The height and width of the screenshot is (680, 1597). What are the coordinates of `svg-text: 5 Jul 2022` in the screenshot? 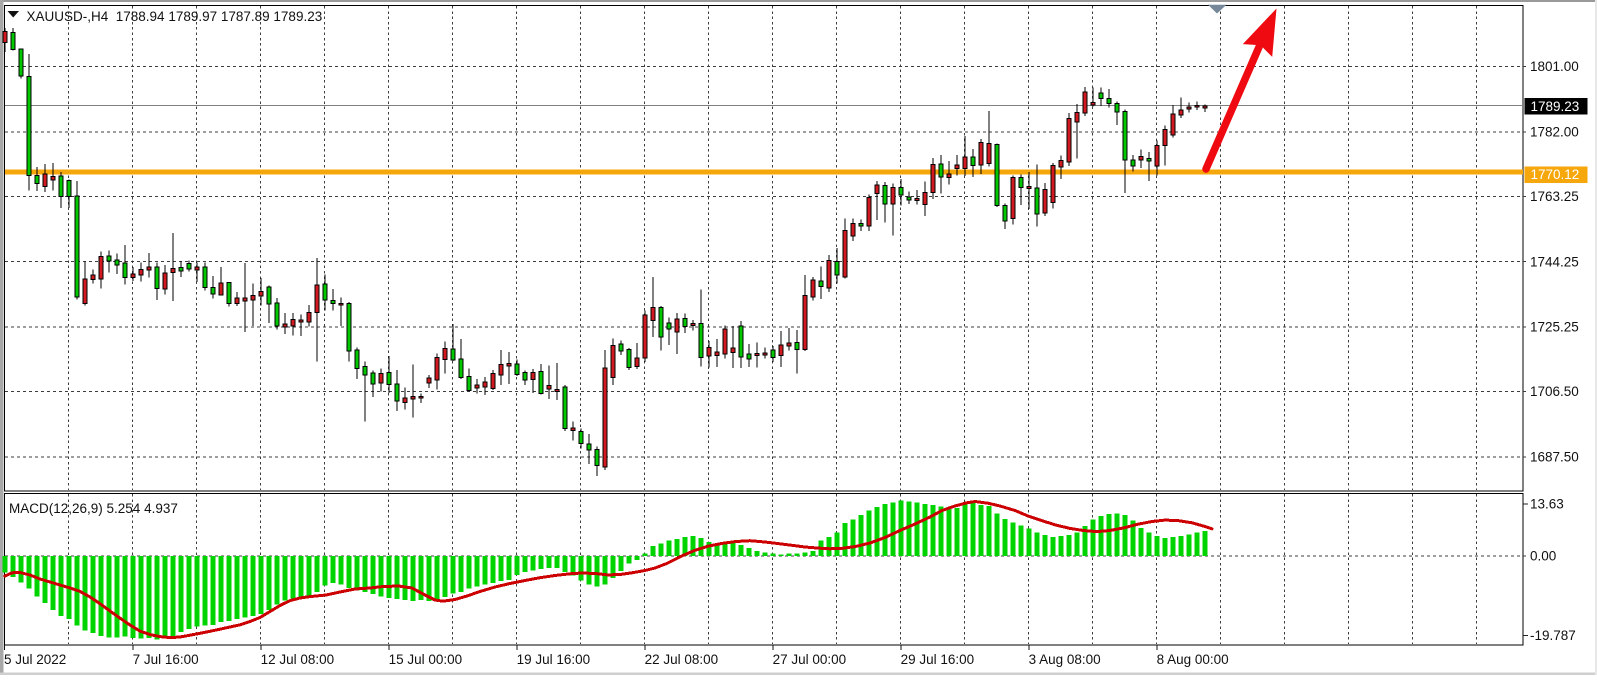 It's located at (35, 659).